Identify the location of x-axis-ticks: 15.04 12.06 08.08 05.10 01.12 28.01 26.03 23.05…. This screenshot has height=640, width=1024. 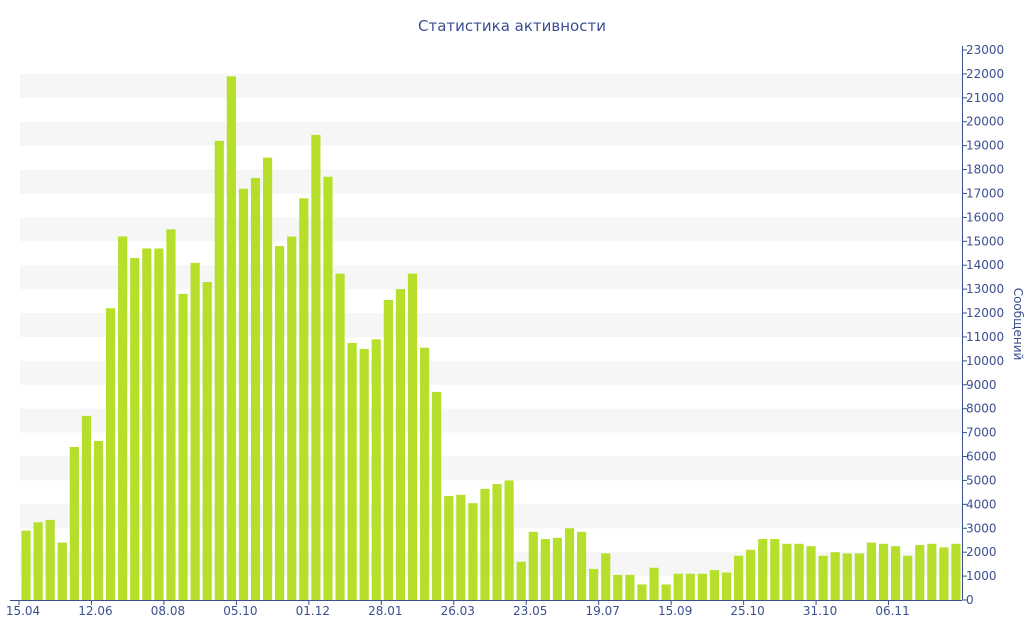
(458, 609).